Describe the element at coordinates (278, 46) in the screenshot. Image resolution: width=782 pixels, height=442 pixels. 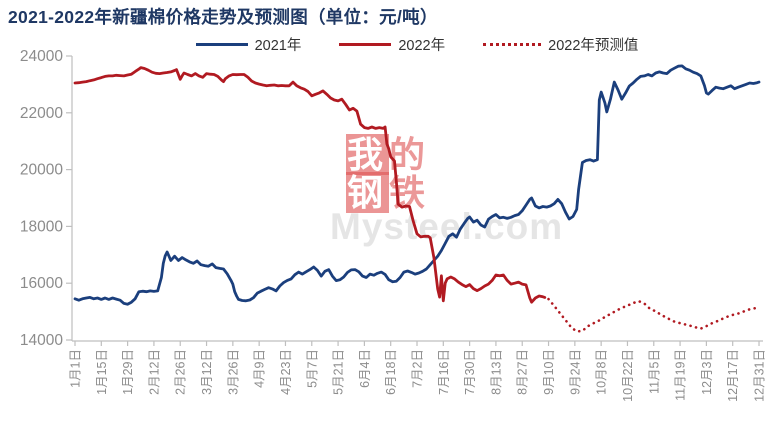
I see `legend-label-2021: 2021年` at that location.